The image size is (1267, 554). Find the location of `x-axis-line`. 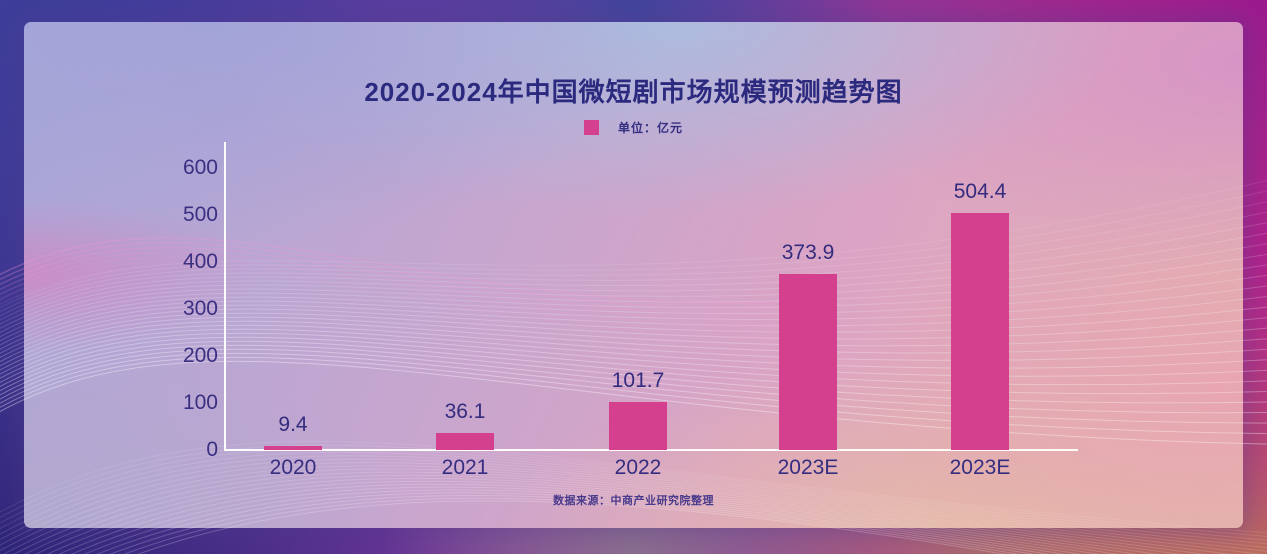

x-axis-line is located at coordinates (651, 450).